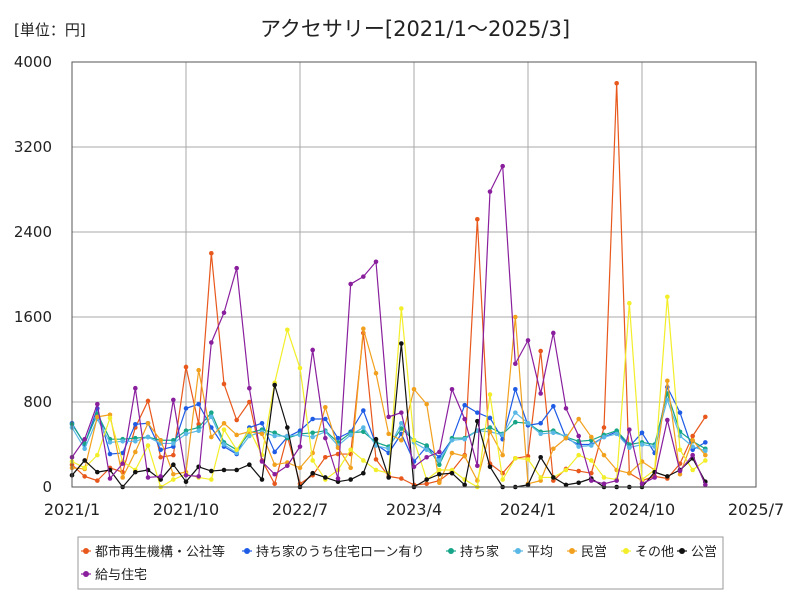 The height and width of the screenshot is (600, 800). What do you see at coordinates (479, 552) in the screenshot?
I see `legend-label: 持ち家` at bounding box center [479, 552].